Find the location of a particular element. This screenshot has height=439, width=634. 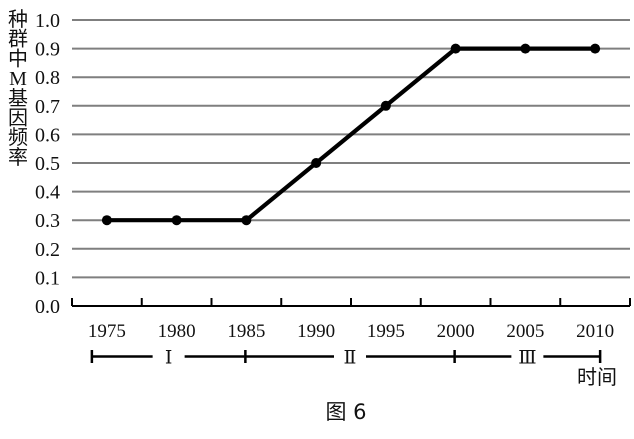

y-axis-tick-labels: 0.0 0.1 0.2 0.3 0.4 0.5 0.6 0.7 0.8 0.9 1.0 is located at coordinates (47, 164).